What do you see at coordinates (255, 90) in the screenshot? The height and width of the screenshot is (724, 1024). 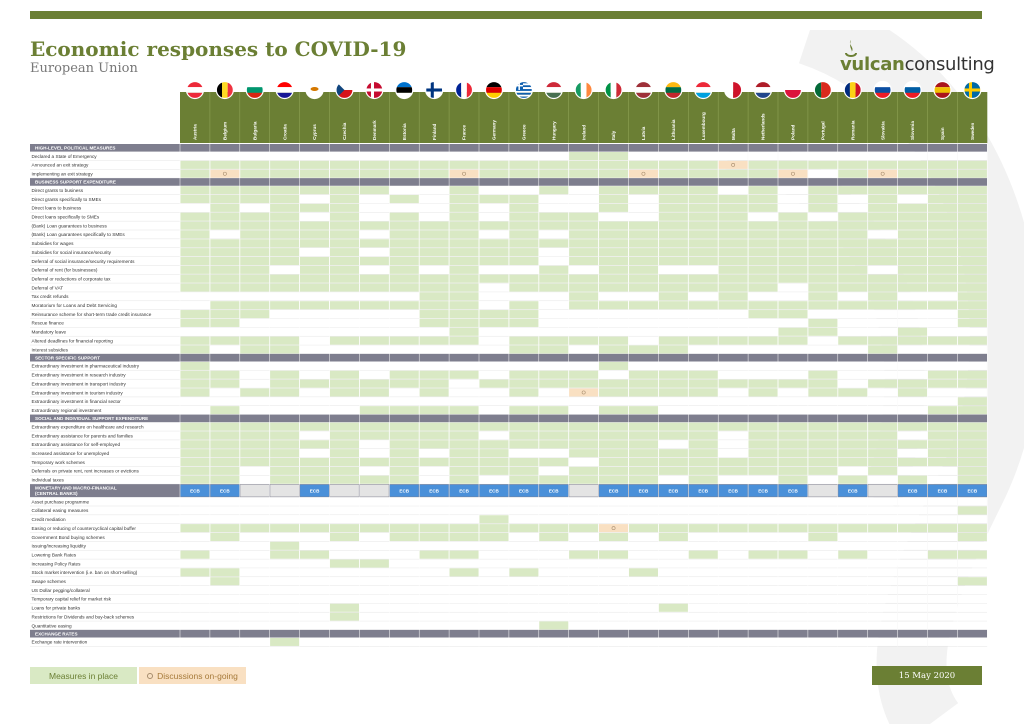 I see `flag-icon-bulgaria` at bounding box center [255, 90].